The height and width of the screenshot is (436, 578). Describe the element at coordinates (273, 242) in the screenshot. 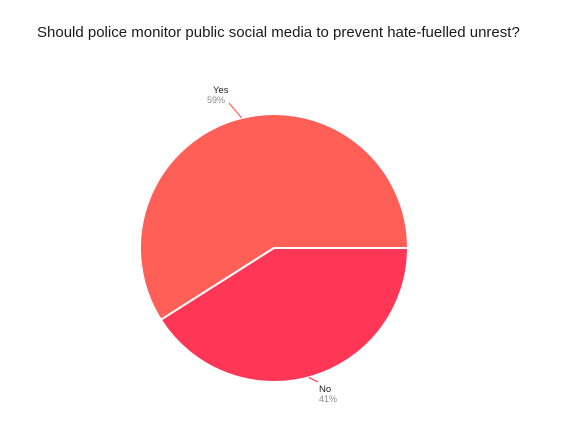

I see `leader-lines` at that location.